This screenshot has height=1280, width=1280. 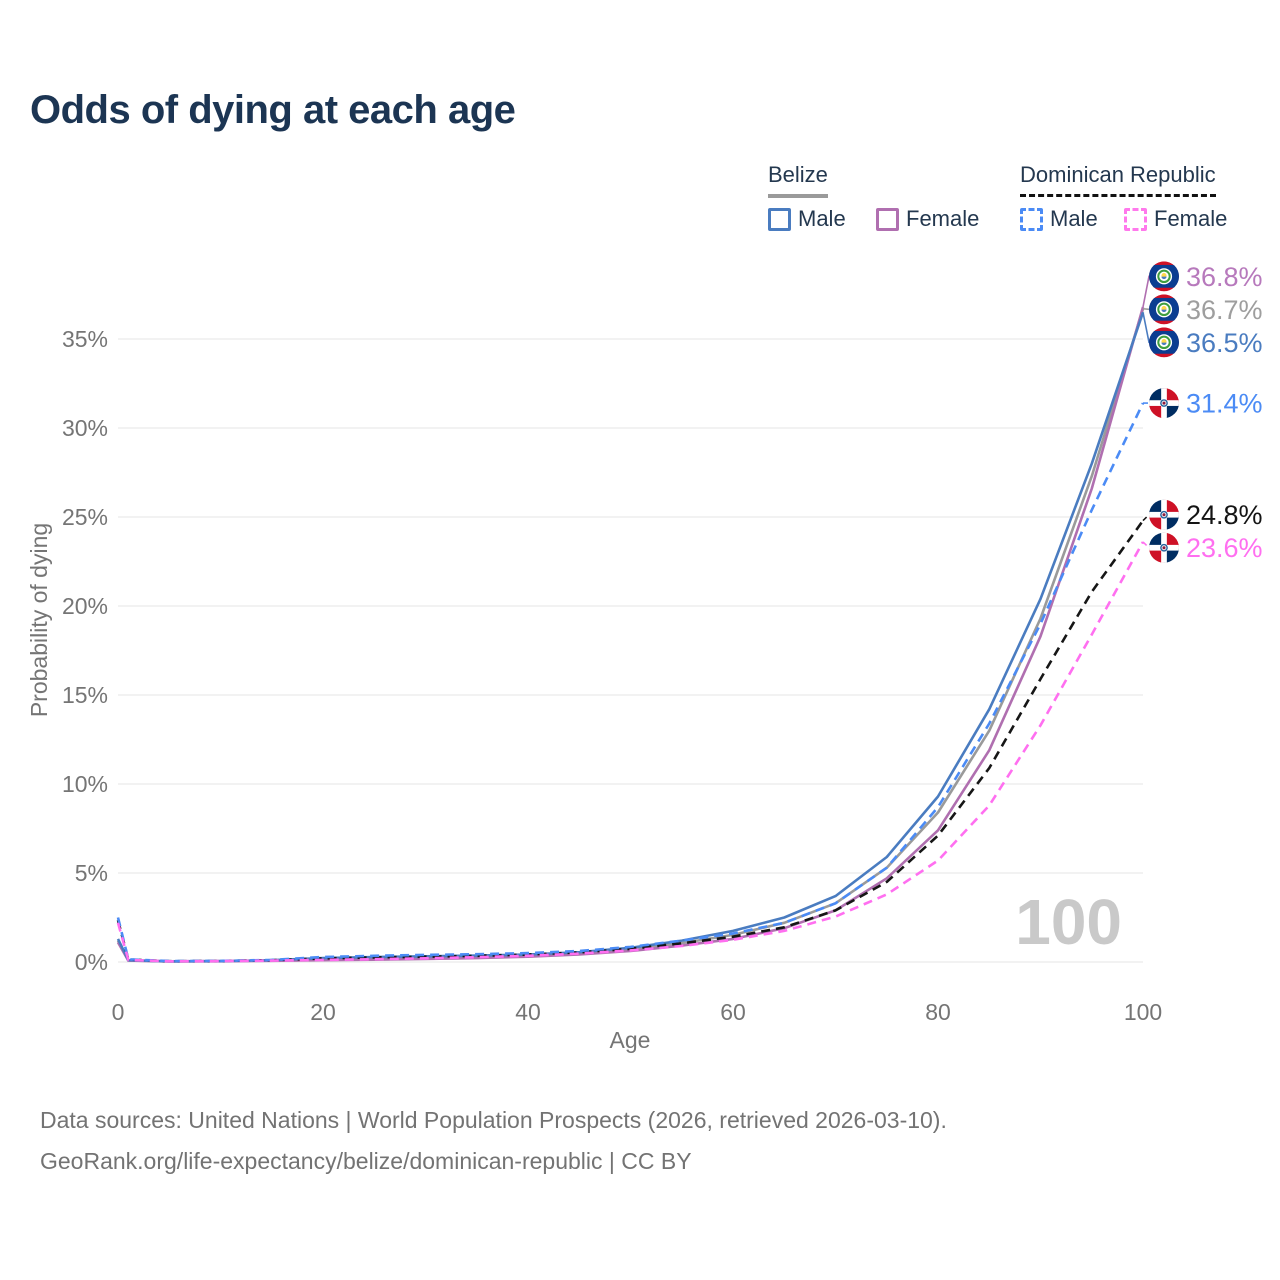 I want to click on belize-female-legend-swatch-icon, so click(x=887, y=219).